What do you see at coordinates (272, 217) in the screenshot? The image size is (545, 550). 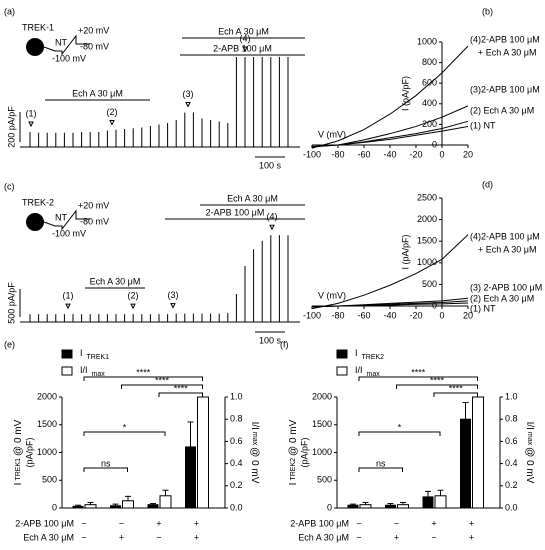 I see `marker-label: (4)` at bounding box center [272, 217].